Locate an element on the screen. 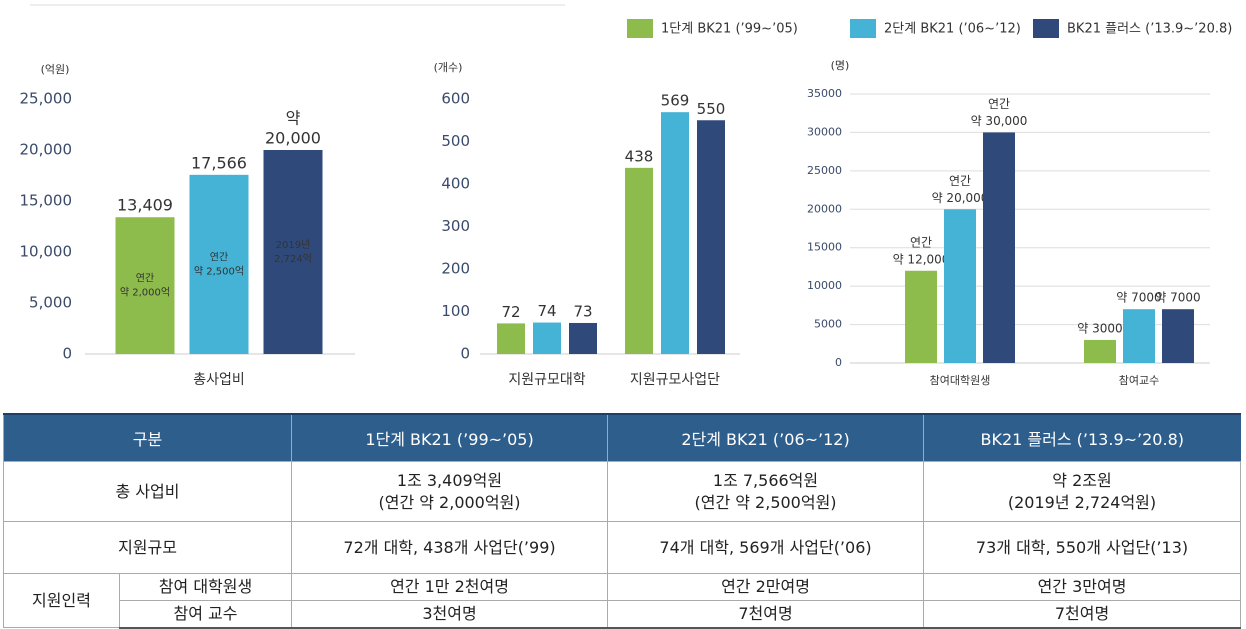 The image size is (1246, 629). inner-label: 약 2,500억 is located at coordinates (219, 271).